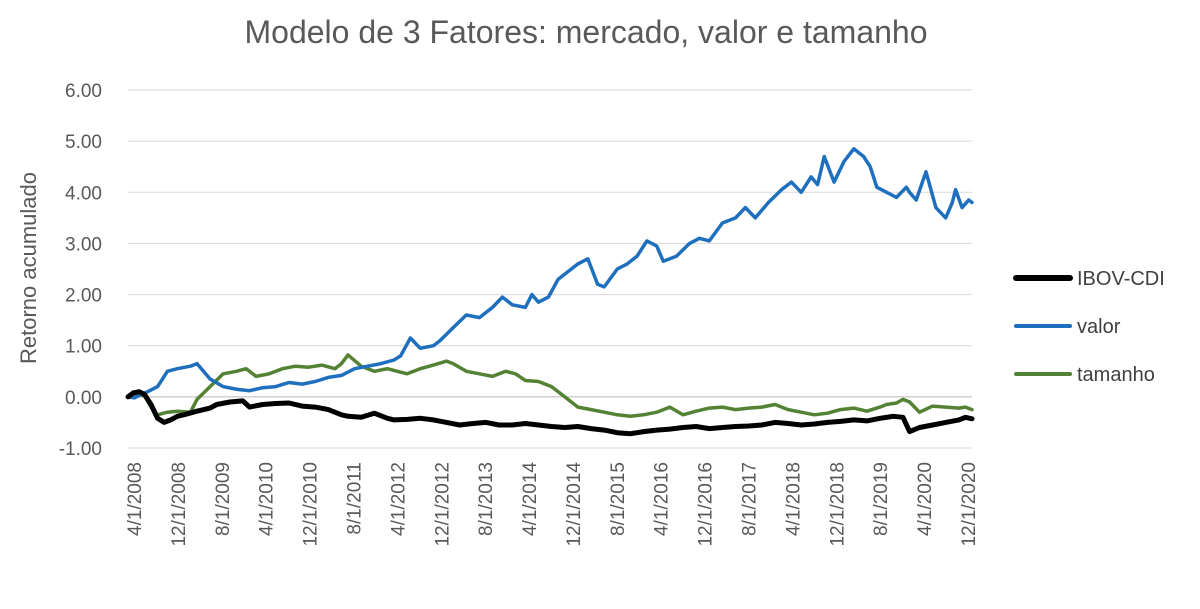 The image size is (1200, 609). What do you see at coordinates (662, 499) in the screenshot?
I see `x-tick-label: 4/1/2016` at bounding box center [662, 499].